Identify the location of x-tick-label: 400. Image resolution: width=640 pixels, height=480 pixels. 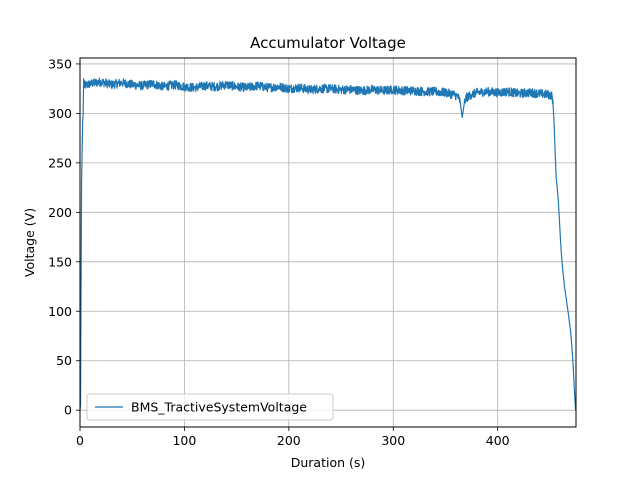
(498, 440).